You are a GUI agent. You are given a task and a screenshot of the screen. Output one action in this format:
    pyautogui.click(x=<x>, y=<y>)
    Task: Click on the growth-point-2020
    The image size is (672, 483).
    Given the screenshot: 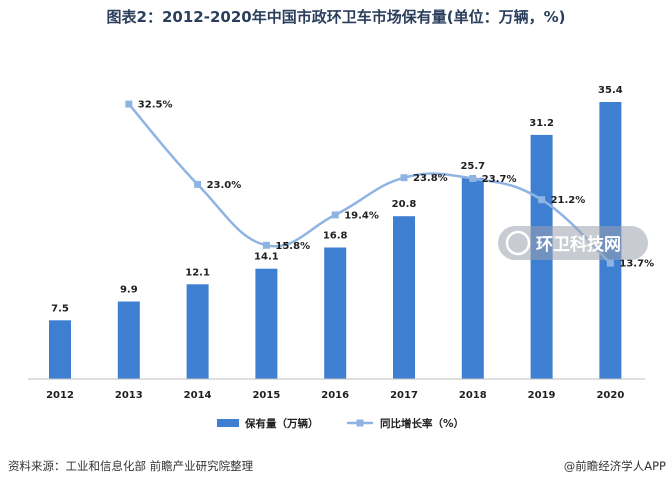 What is the action you would take?
    pyautogui.click(x=610, y=263)
    